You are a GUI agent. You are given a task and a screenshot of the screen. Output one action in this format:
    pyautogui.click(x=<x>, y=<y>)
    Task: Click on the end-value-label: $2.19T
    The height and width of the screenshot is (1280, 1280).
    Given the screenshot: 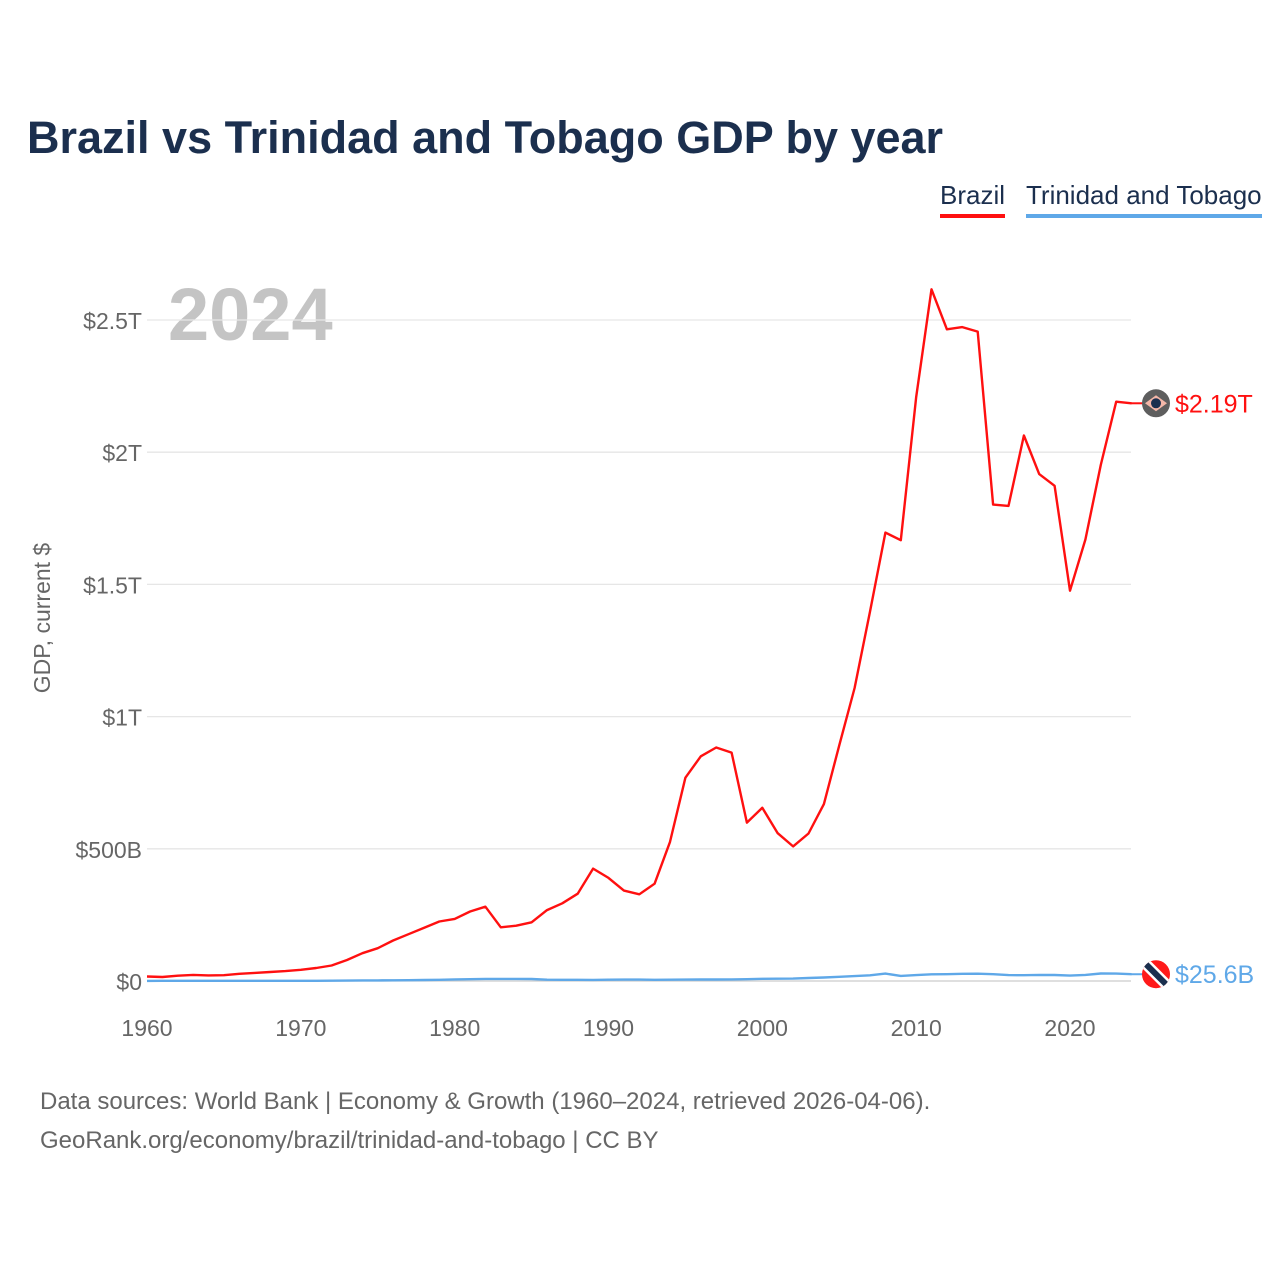 What is the action you would take?
    pyautogui.click(x=1214, y=404)
    